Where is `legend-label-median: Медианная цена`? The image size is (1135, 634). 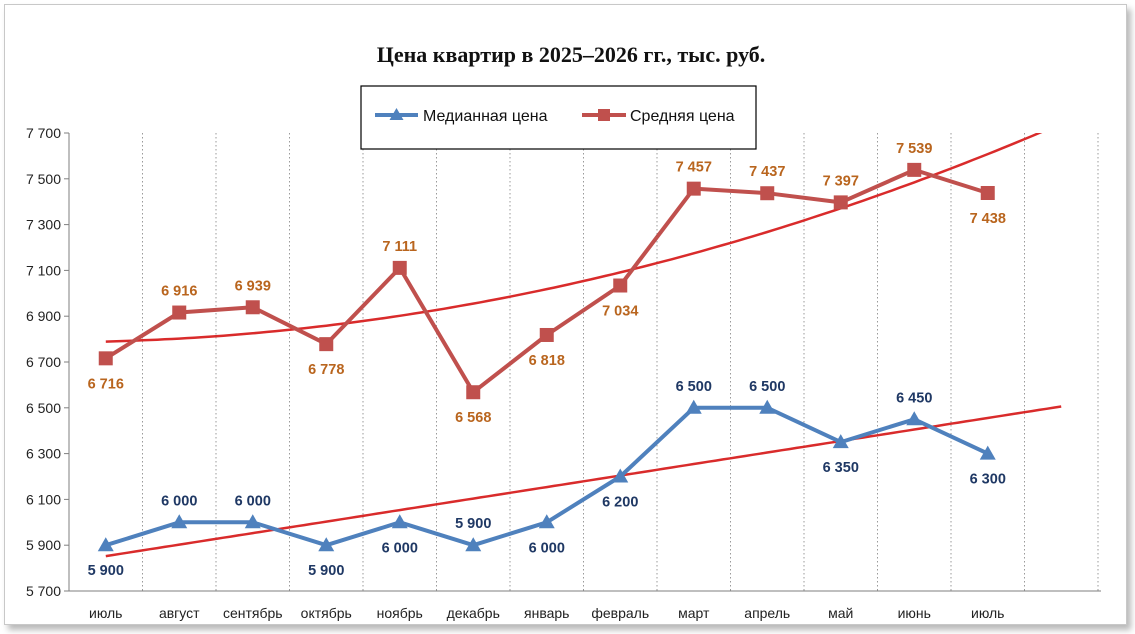
legend-label-median: Медианная цена is located at coordinates (485, 116).